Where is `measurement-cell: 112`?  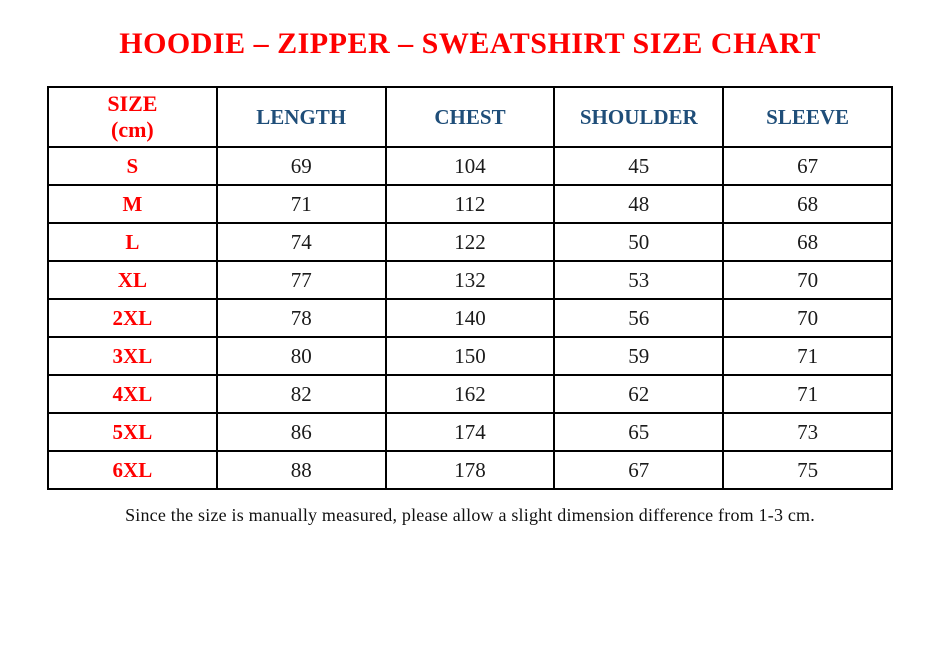 measurement-cell: 112 is located at coordinates (470, 204).